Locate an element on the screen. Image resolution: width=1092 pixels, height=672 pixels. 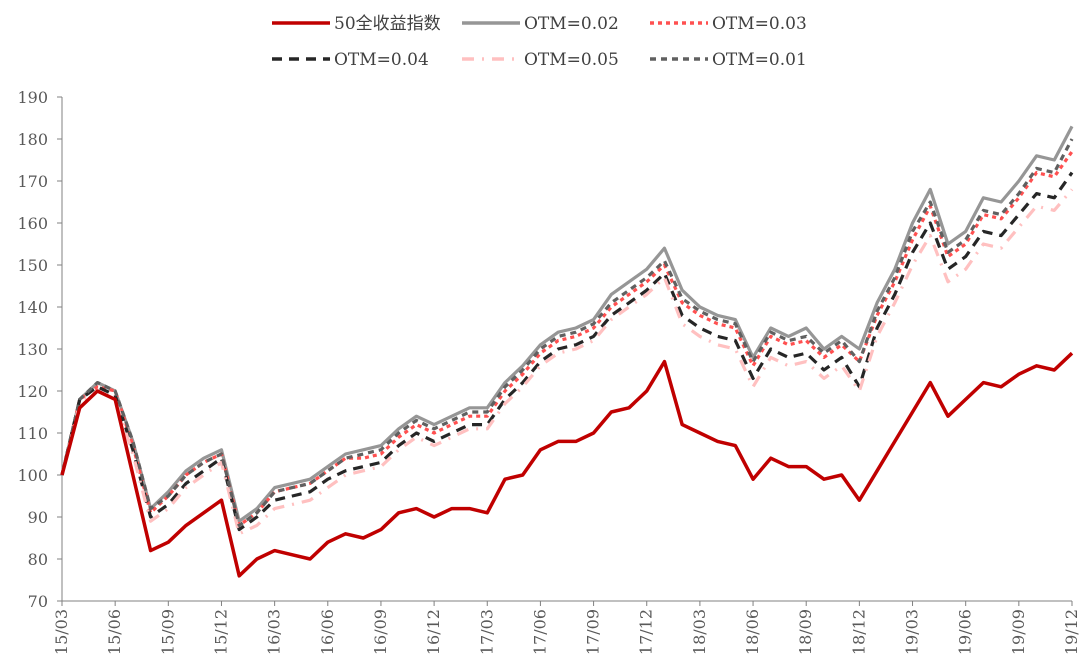
y-tick-label: 140 is located at coordinates (32, 307).